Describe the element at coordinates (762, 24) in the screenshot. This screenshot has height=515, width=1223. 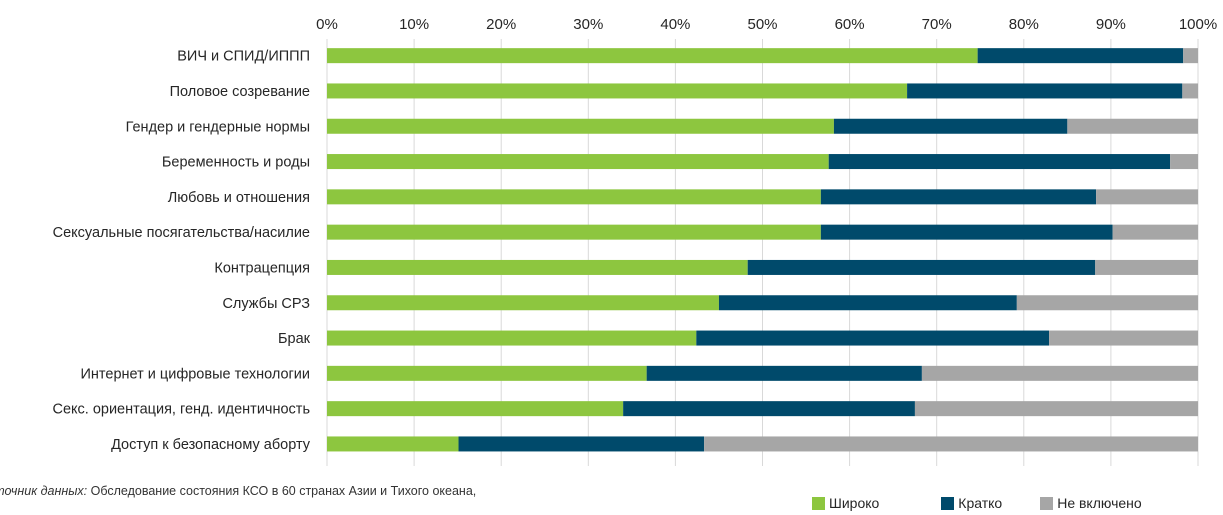
I see `x-tick-label: 50%` at that location.